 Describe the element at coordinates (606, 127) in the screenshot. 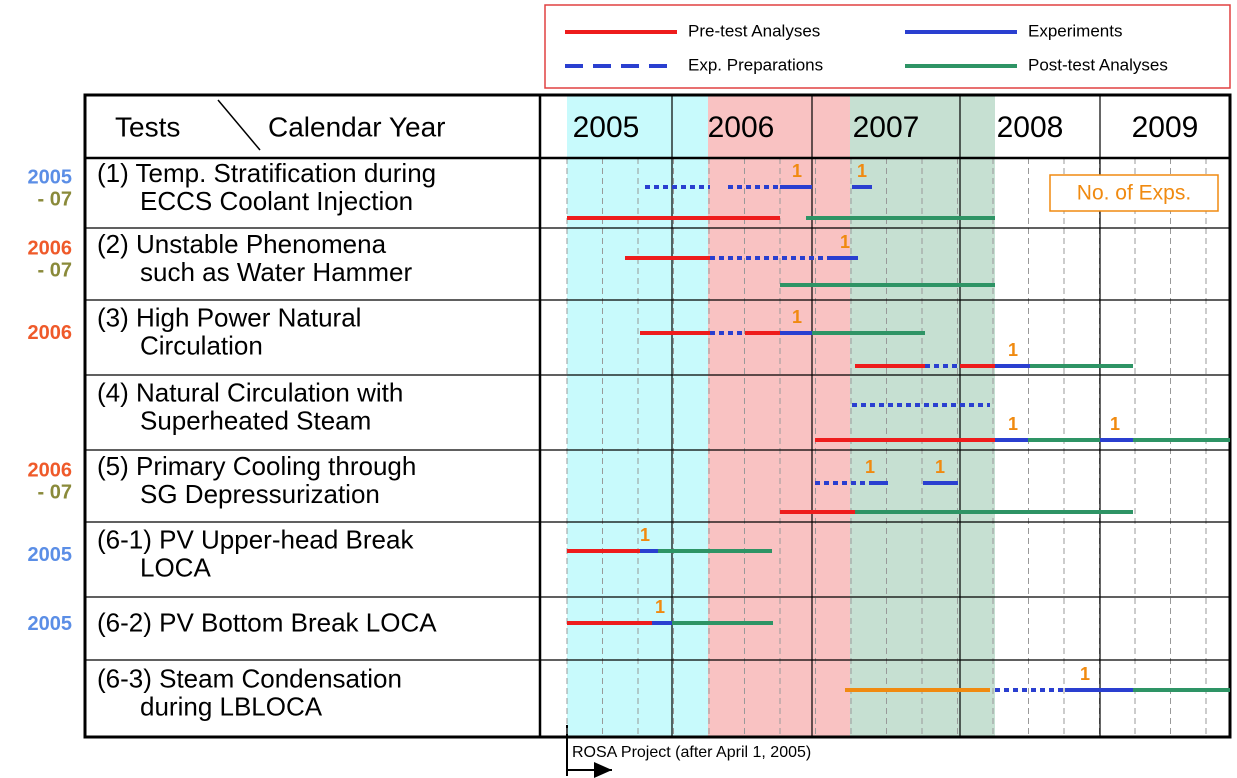

I see `year-label: 2005` at that location.